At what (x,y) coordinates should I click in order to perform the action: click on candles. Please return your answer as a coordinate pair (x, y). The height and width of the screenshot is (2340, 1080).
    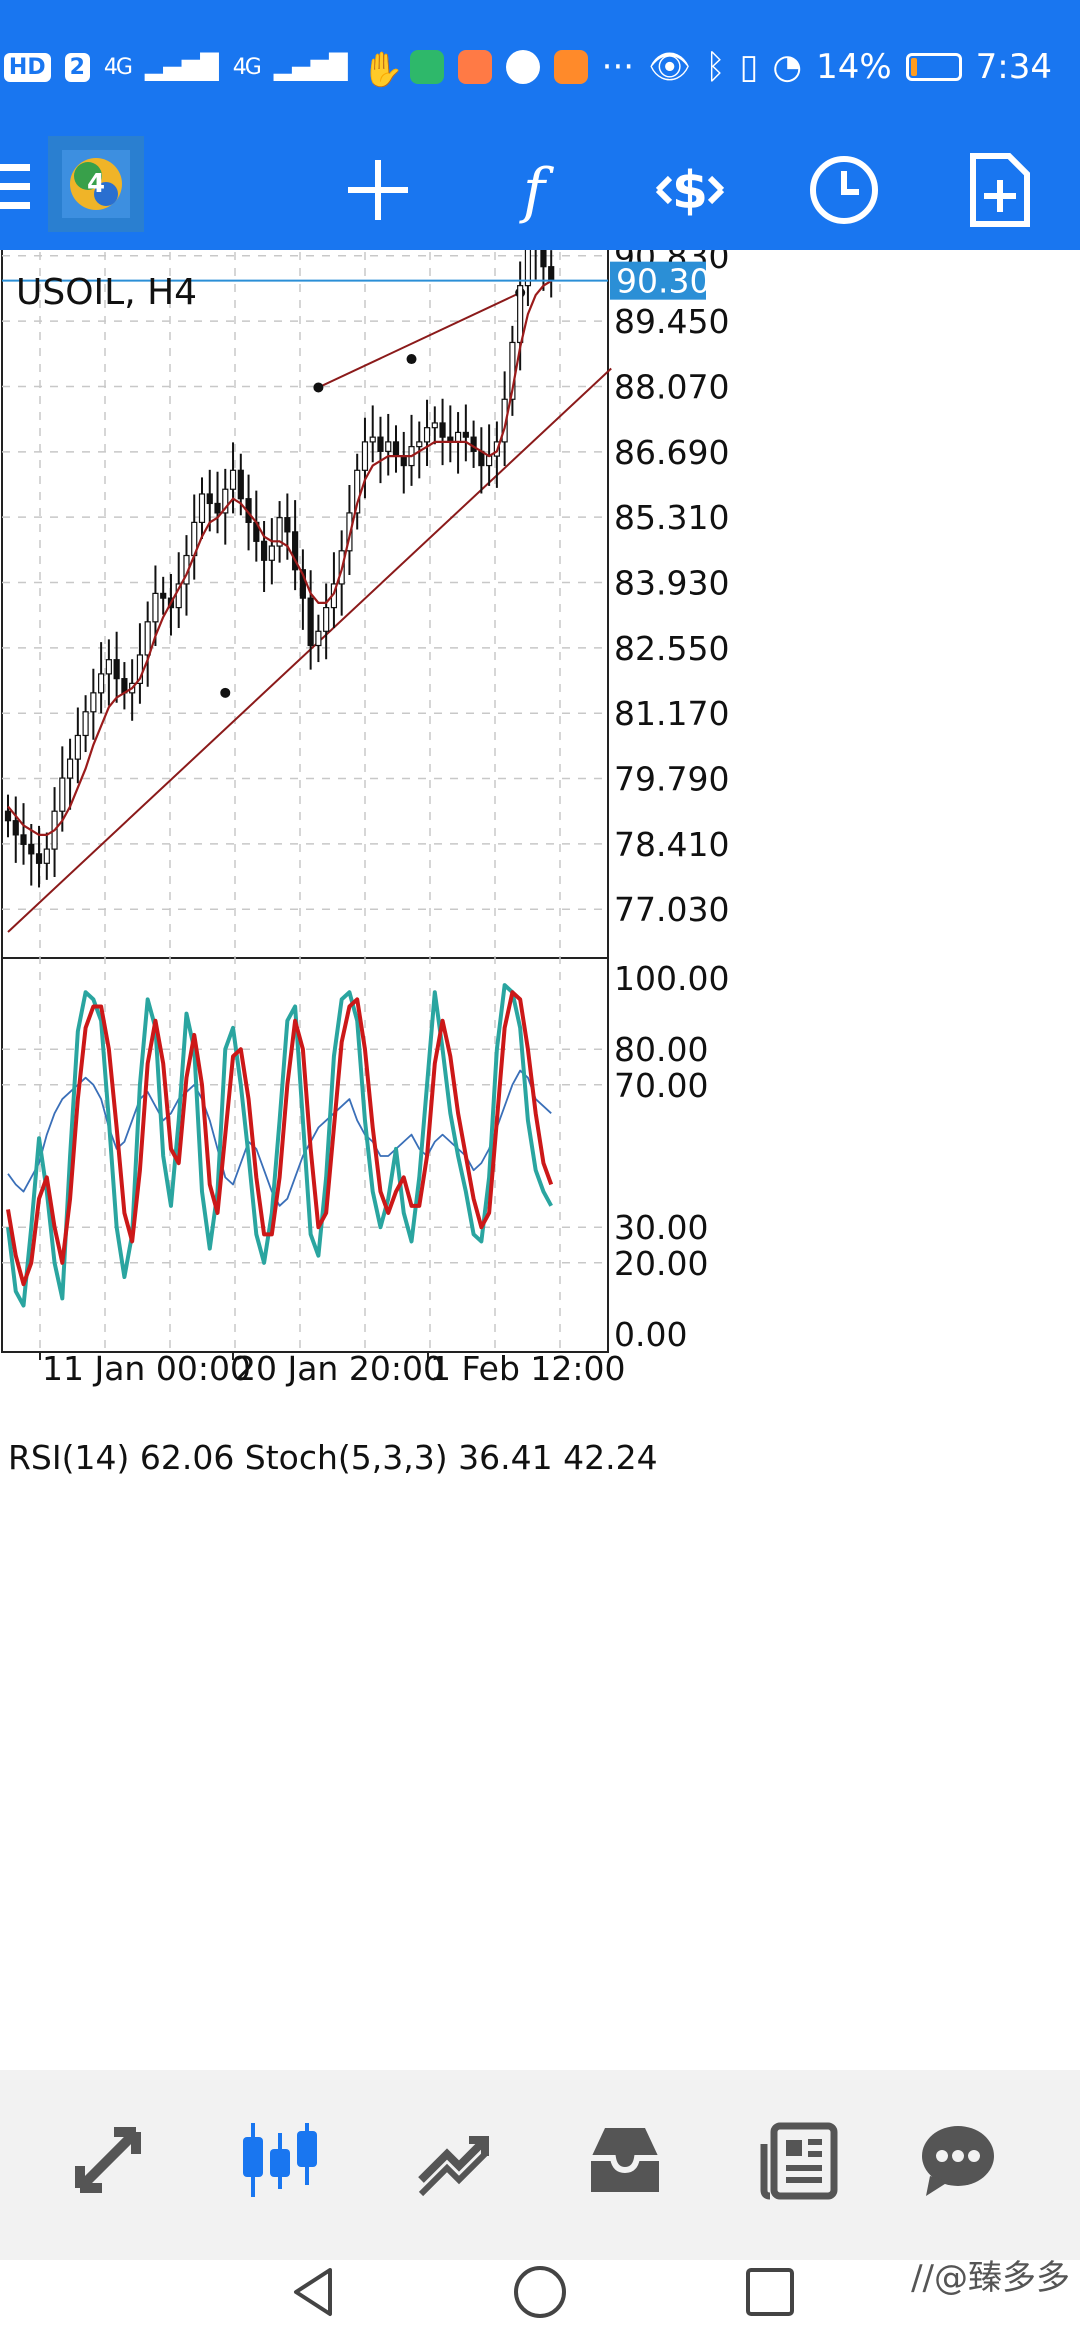
    Looking at the image, I should click on (279, 569).